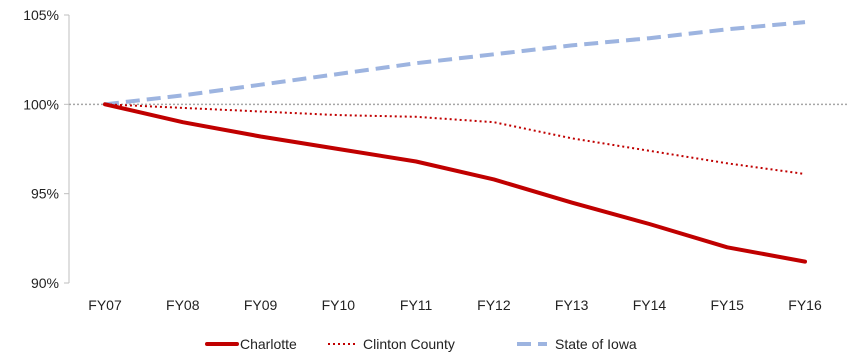 The height and width of the screenshot is (361, 847). Describe the element at coordinates (416, 305) in the screenshot. I see `x-tick-label: FY11` at that location.